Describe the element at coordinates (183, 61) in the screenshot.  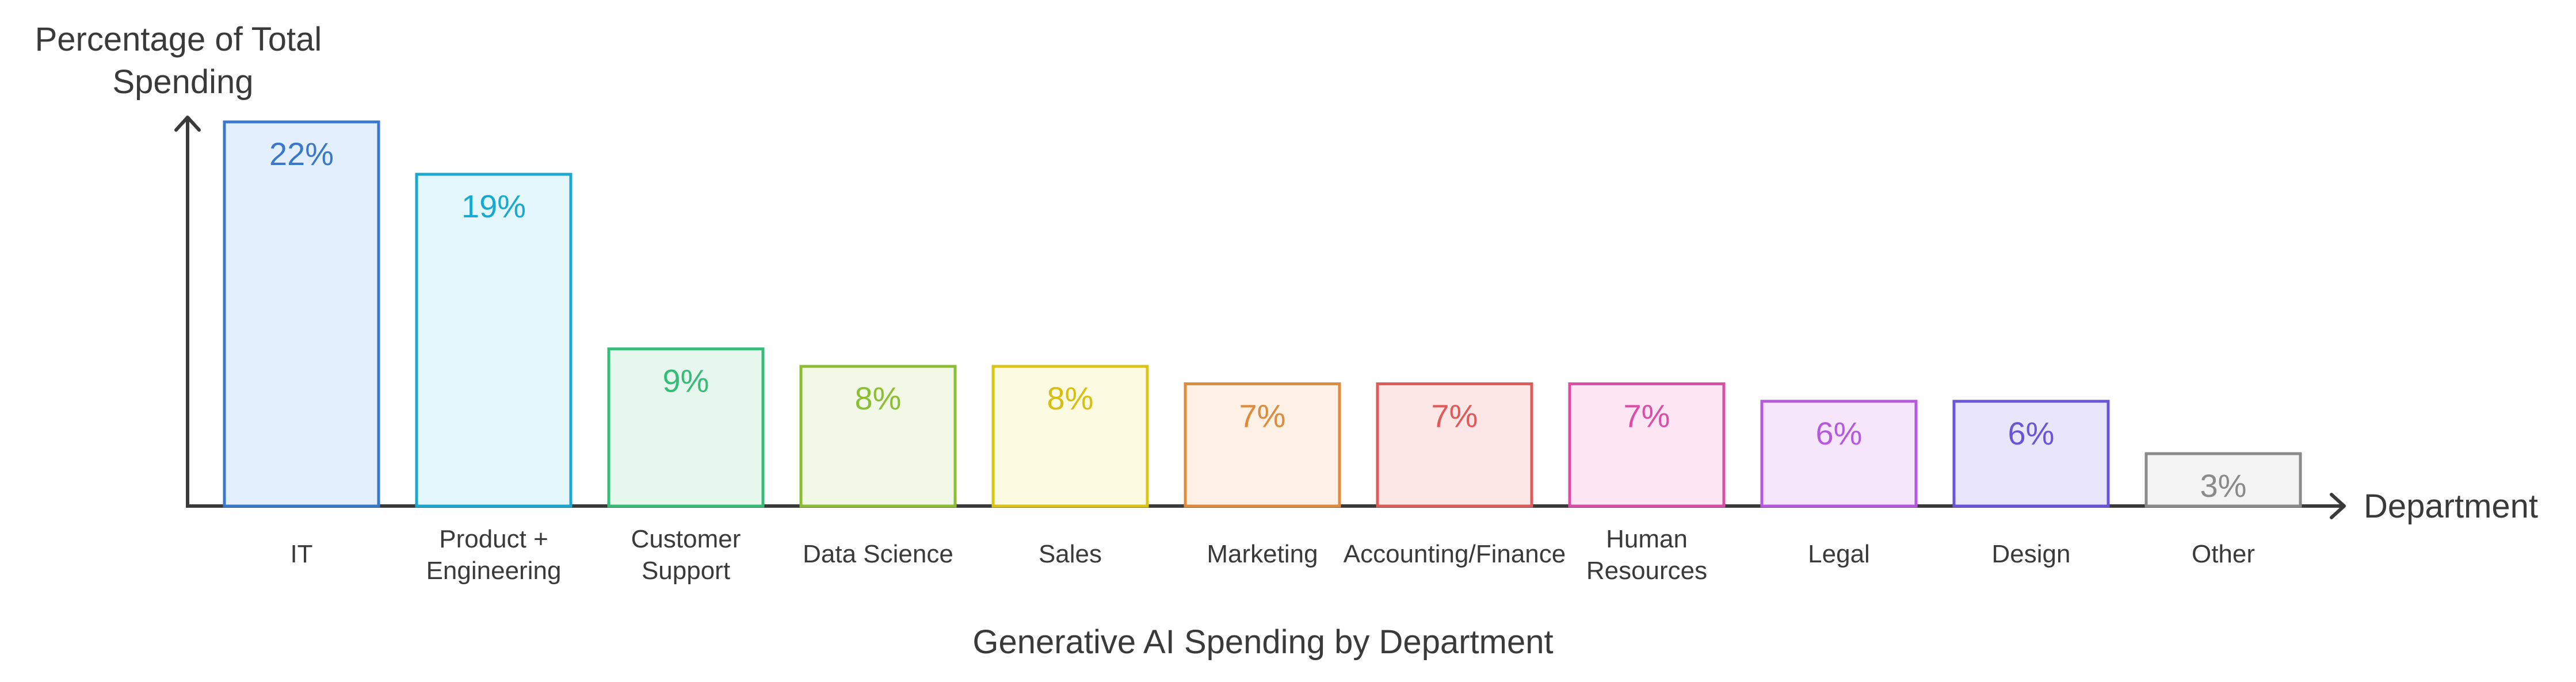
I see `y-axis-label: Percentage of Total Spending` at that location.